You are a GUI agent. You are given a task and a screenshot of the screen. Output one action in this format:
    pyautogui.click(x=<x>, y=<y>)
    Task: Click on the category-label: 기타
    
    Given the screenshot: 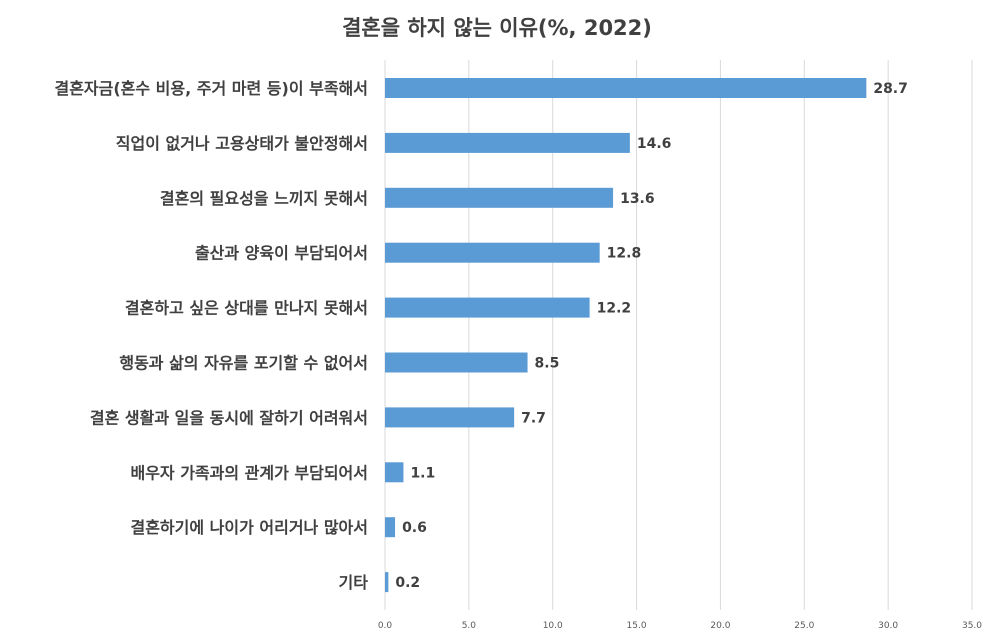 What is the action you would take?
    pyautogui.click(x=354, y=582)
    